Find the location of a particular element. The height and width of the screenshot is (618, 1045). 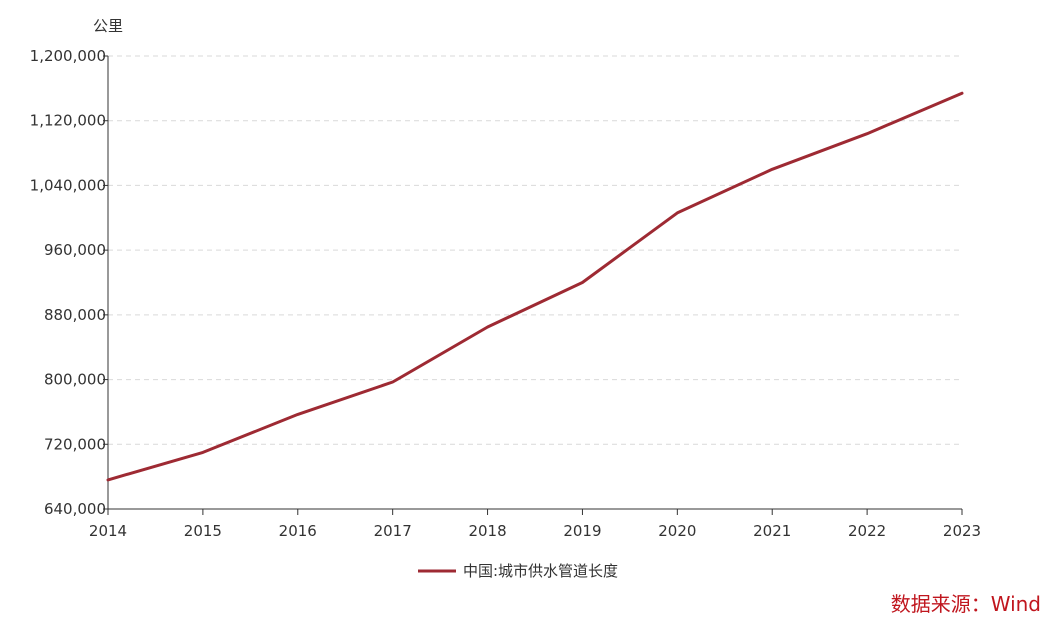

legend-label: 中国:城市供水管道长度 is located at coordinates (540, 571).